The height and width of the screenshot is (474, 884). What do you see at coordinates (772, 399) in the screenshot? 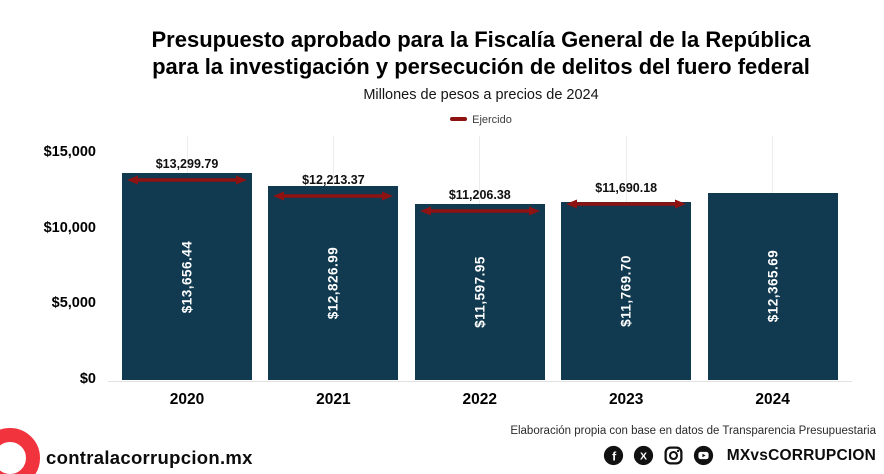
I see `x-axis-tick: 2024` at bounding box center [772, 399].